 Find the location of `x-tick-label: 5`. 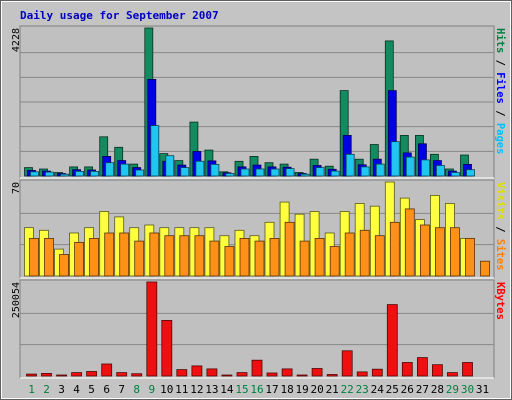

x-tick-label: 5 is located at coordinates (91, 389).